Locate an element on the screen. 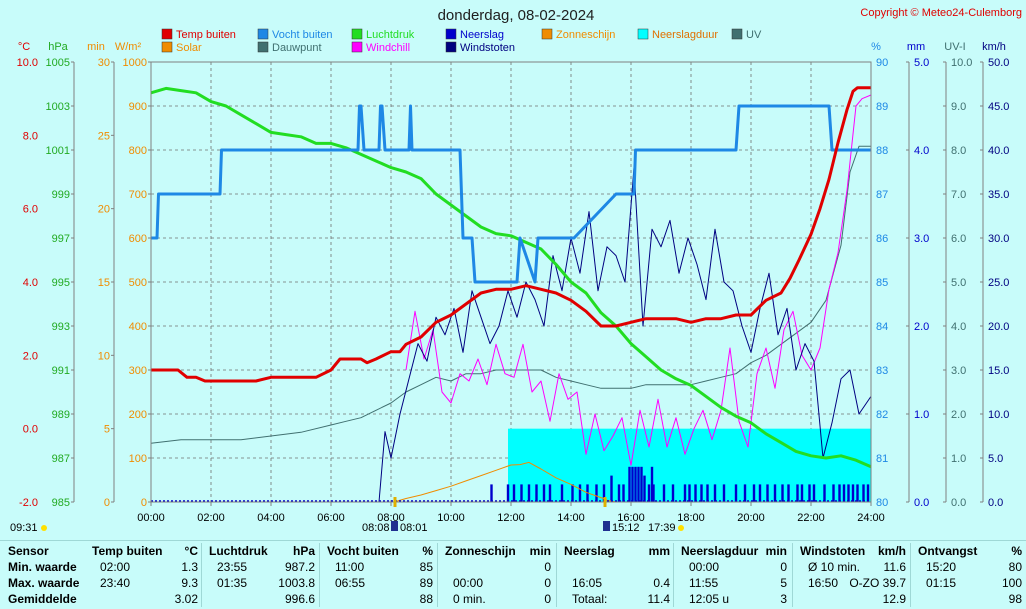 Image resolution: width=1026 pixels, height=609 pixels. rain-tick-label: 0.0 is located at coordinates (921, 503).